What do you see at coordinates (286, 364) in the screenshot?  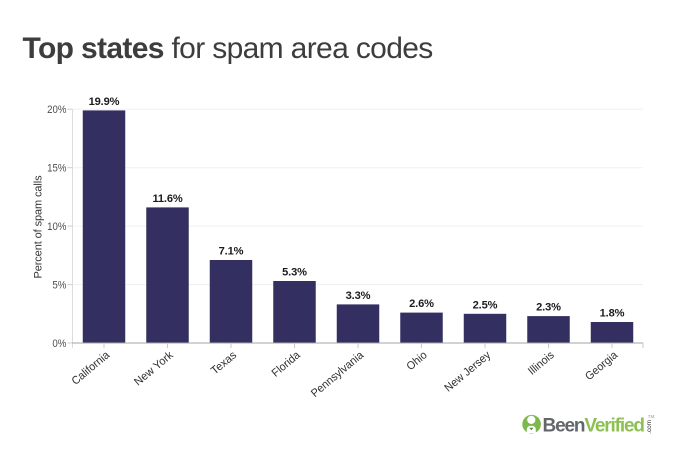 I see `svg-text: Florida` at bounding box center [286, 364].